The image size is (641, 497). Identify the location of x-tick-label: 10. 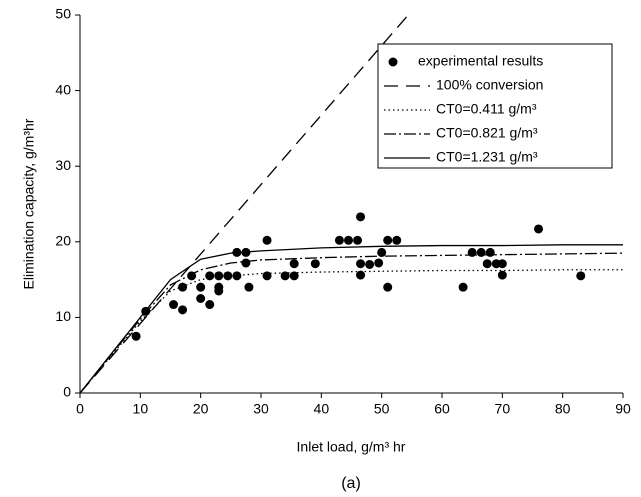
(141, 409).